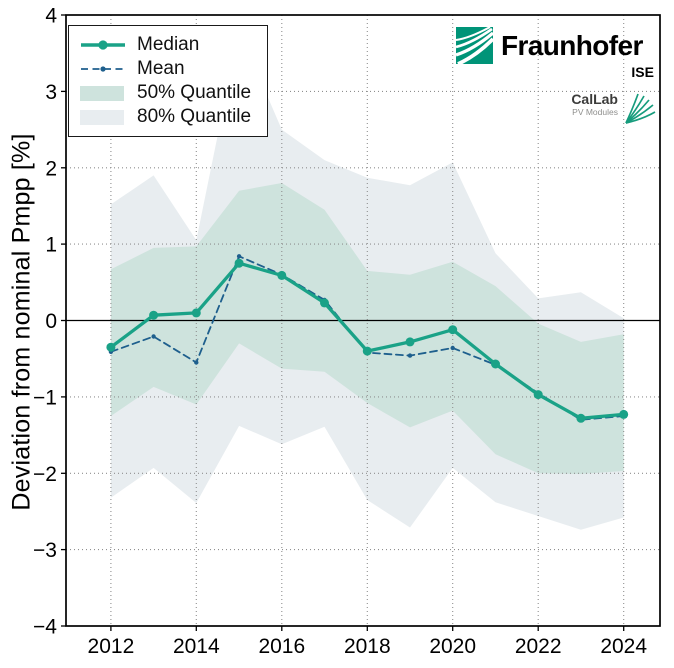 Image resolution: width=674 pixels, height=668 pixels. I want to click on svg-text: 0, so click(51, 321).